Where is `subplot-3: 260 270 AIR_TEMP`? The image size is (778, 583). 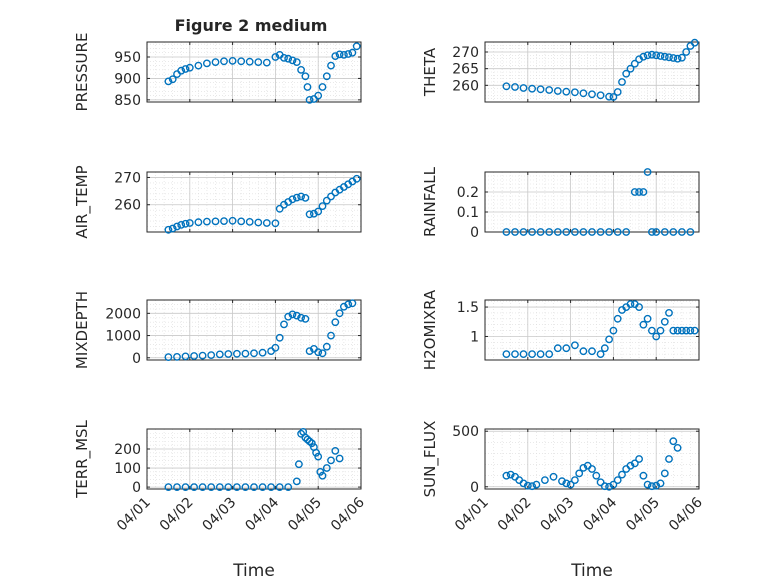 subplot-3: 260 270 AIR_TEMP is located at coordinates (217, 202).